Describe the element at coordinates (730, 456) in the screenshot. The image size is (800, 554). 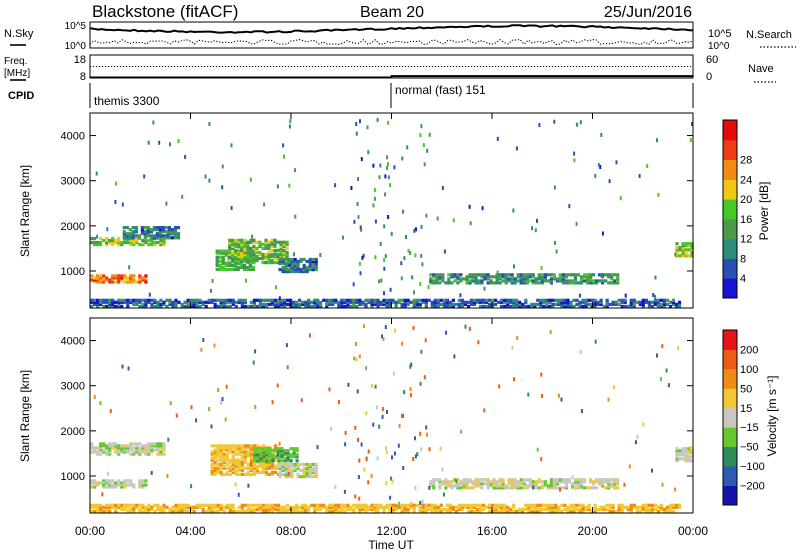
I see `colorbar-swatch` at that location.